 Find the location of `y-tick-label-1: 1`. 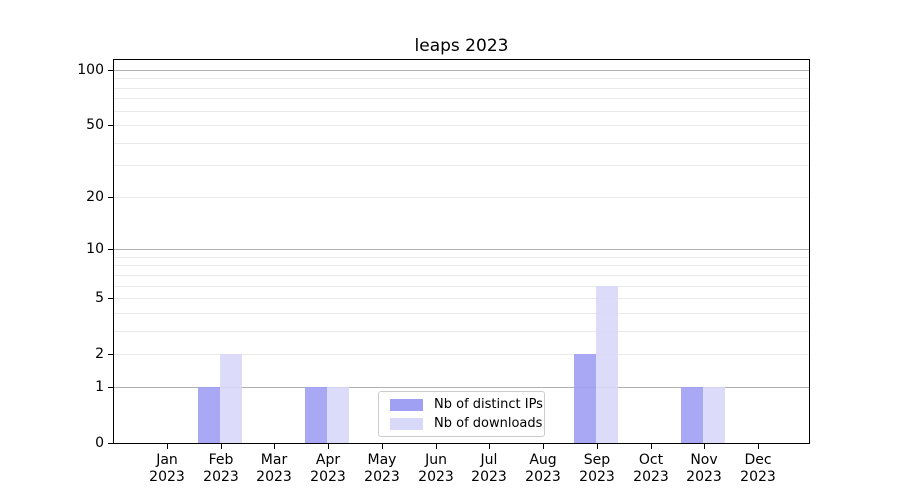

y-tick-label-1: 1 is located at coordinates (99, 387).